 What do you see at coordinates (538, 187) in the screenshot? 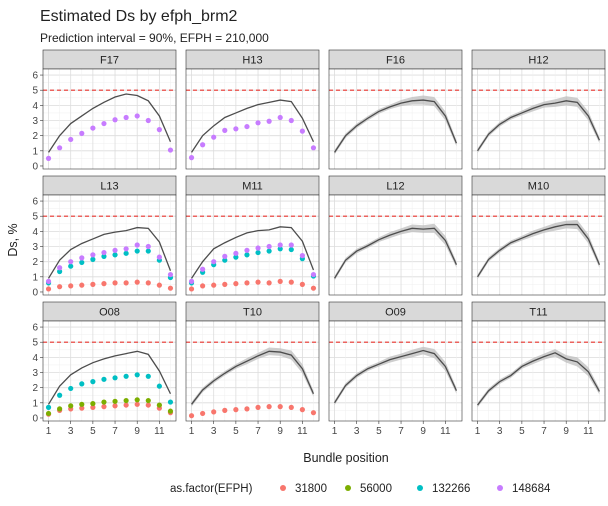
I see `facet-label: M10` at bounding box center [538, 187].